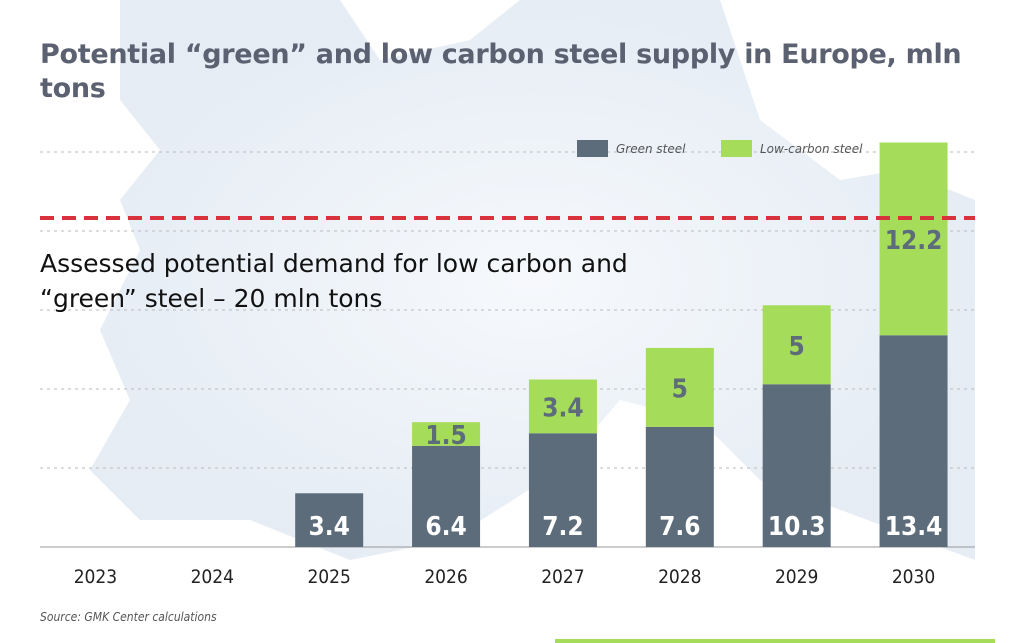 This screenshot has height=643, width=1024. What do you see at coordinates (797, 527) in the screenshot?
I see `data-label: 10.3` at bounding box center [797, 527].